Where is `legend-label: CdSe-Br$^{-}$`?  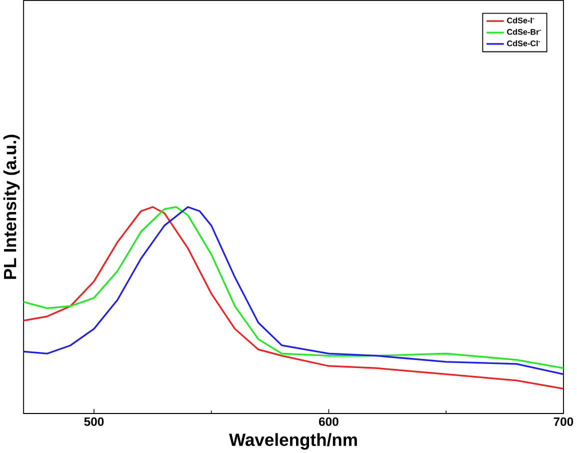
legend-label: CdSe-Br$^{-}$ is located at coordinates (524, 31).